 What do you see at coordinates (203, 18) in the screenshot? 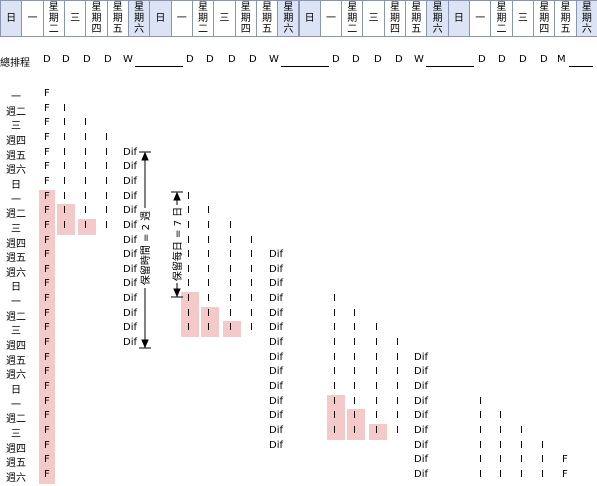
I see `day-label: 星期二` at bounding box center [203, 18].